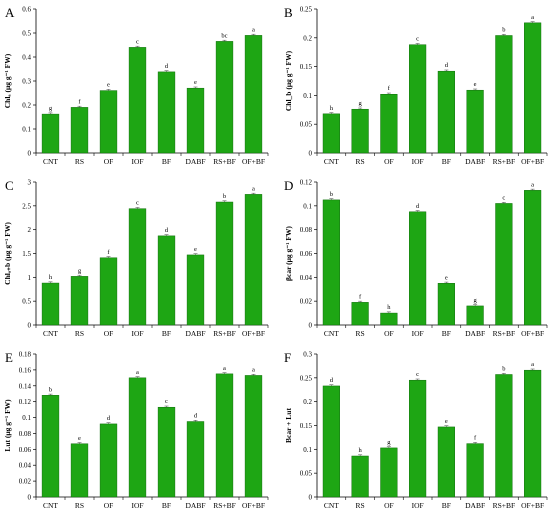 The image size is (550, 512). I want to click on panel-letter: F, so click(287, 357).